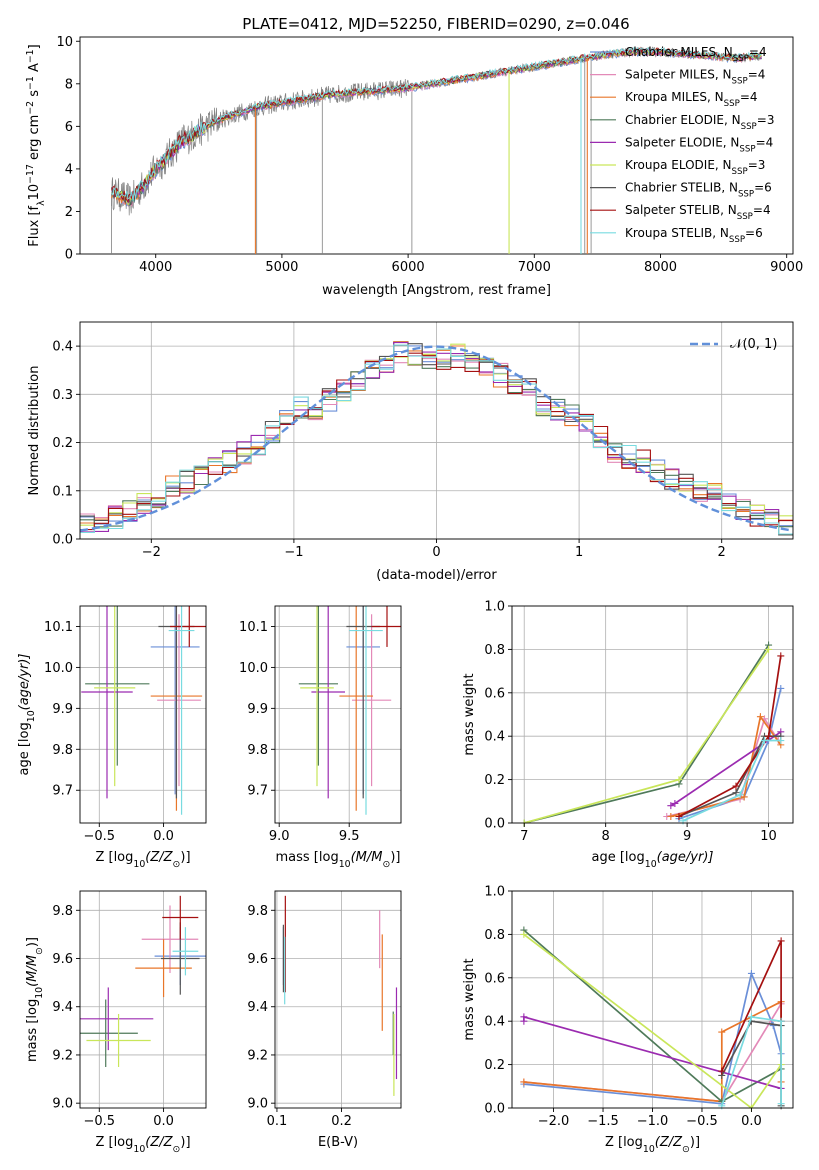  I want to click on age-vs-Z-frame, so click(143, 714).